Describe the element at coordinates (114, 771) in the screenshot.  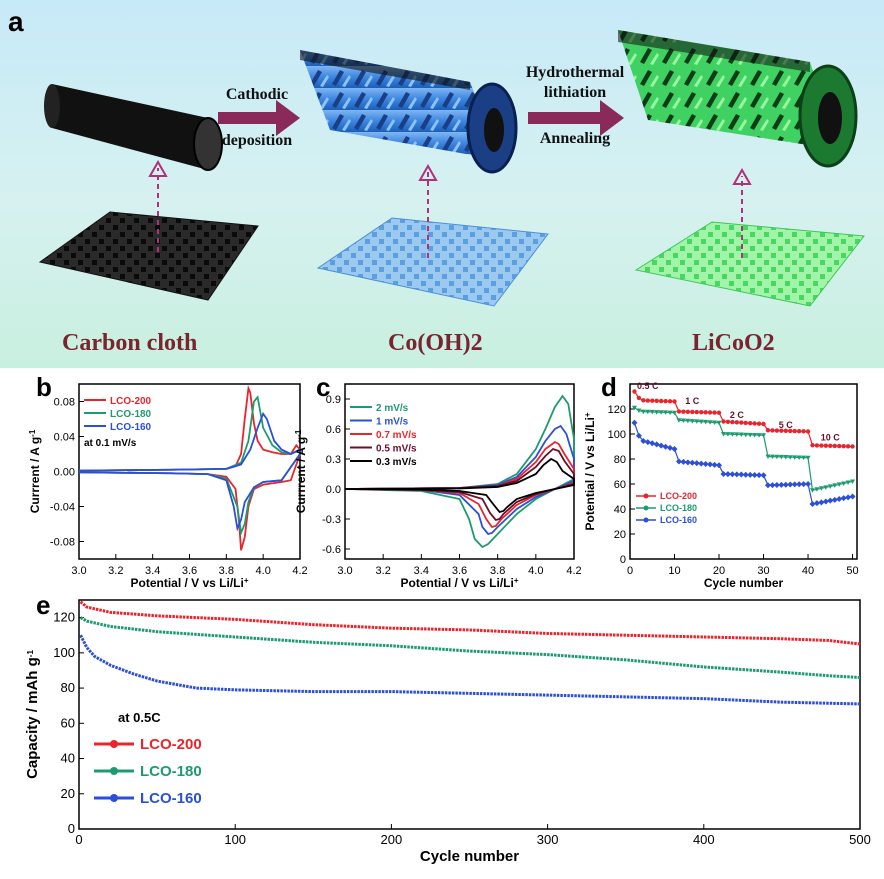
I see `chart-e-legend-marker` at that location.